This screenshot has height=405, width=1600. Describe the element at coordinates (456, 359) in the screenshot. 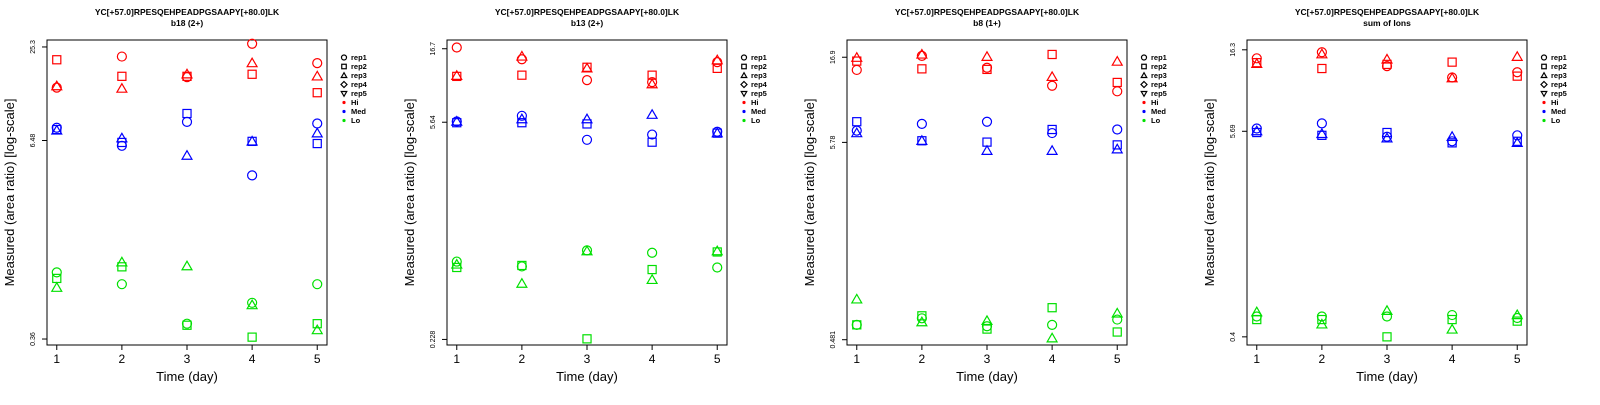

I see `x-tick-label: 1` at that location.